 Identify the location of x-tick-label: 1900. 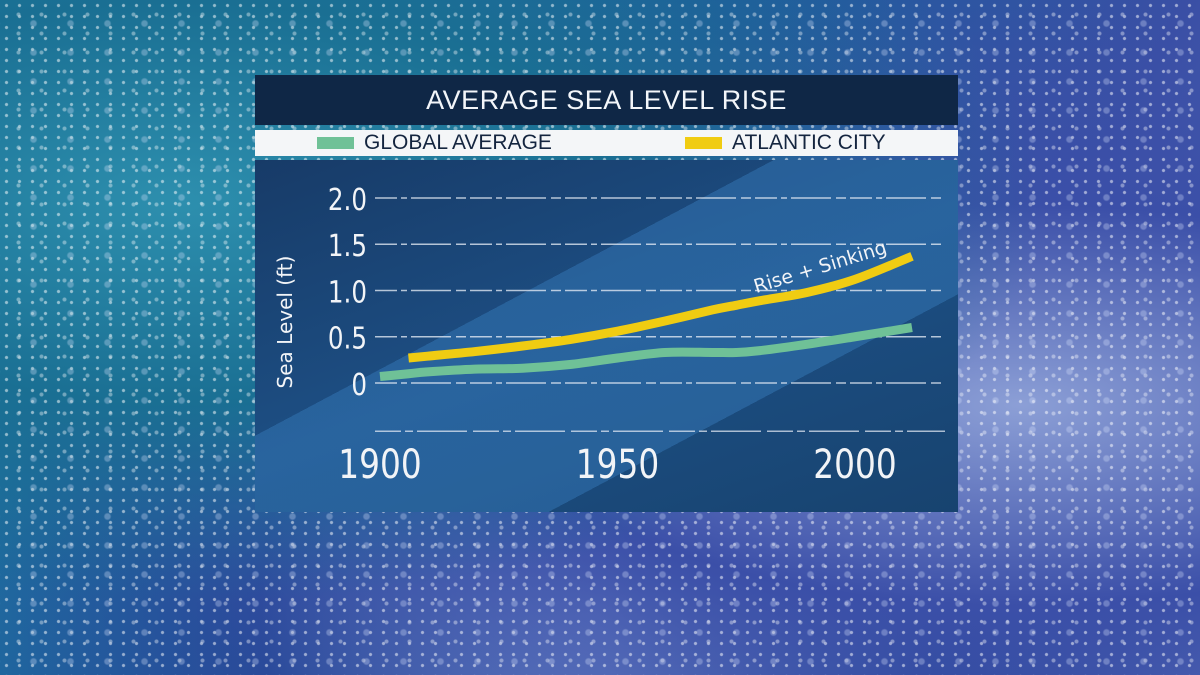
(379, 464).